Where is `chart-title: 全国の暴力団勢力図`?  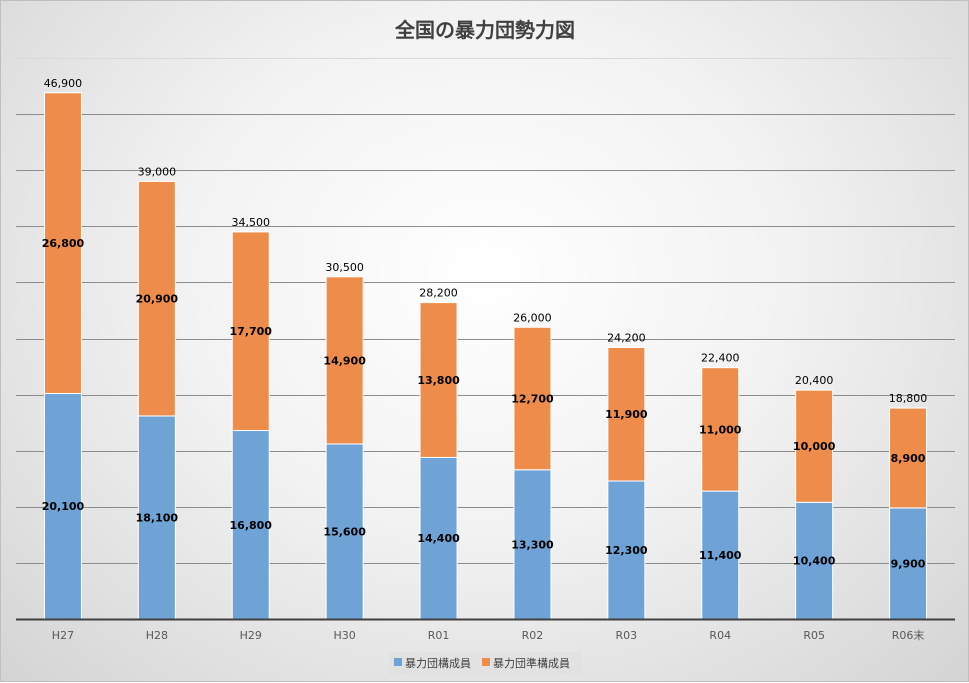
chart-title: 全国の暴力団勢力図 is located at coordinates (484, 30).